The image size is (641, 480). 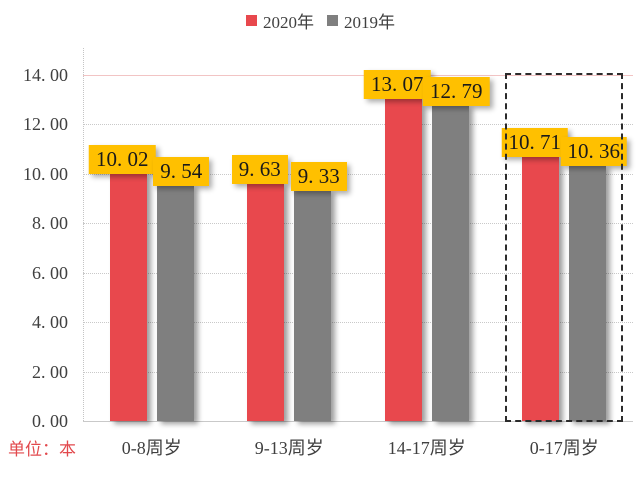 I want to click on y-tick-label-8: 8. 00, so click(x=50, y=223).